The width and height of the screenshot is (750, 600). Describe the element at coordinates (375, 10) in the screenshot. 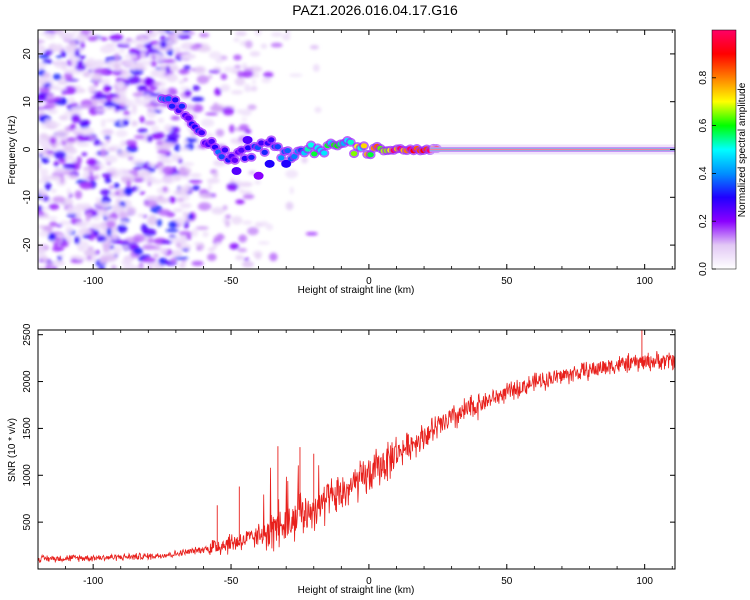

I see `figure-title: PAZ1.2026.016.04.17.G16` at that location.